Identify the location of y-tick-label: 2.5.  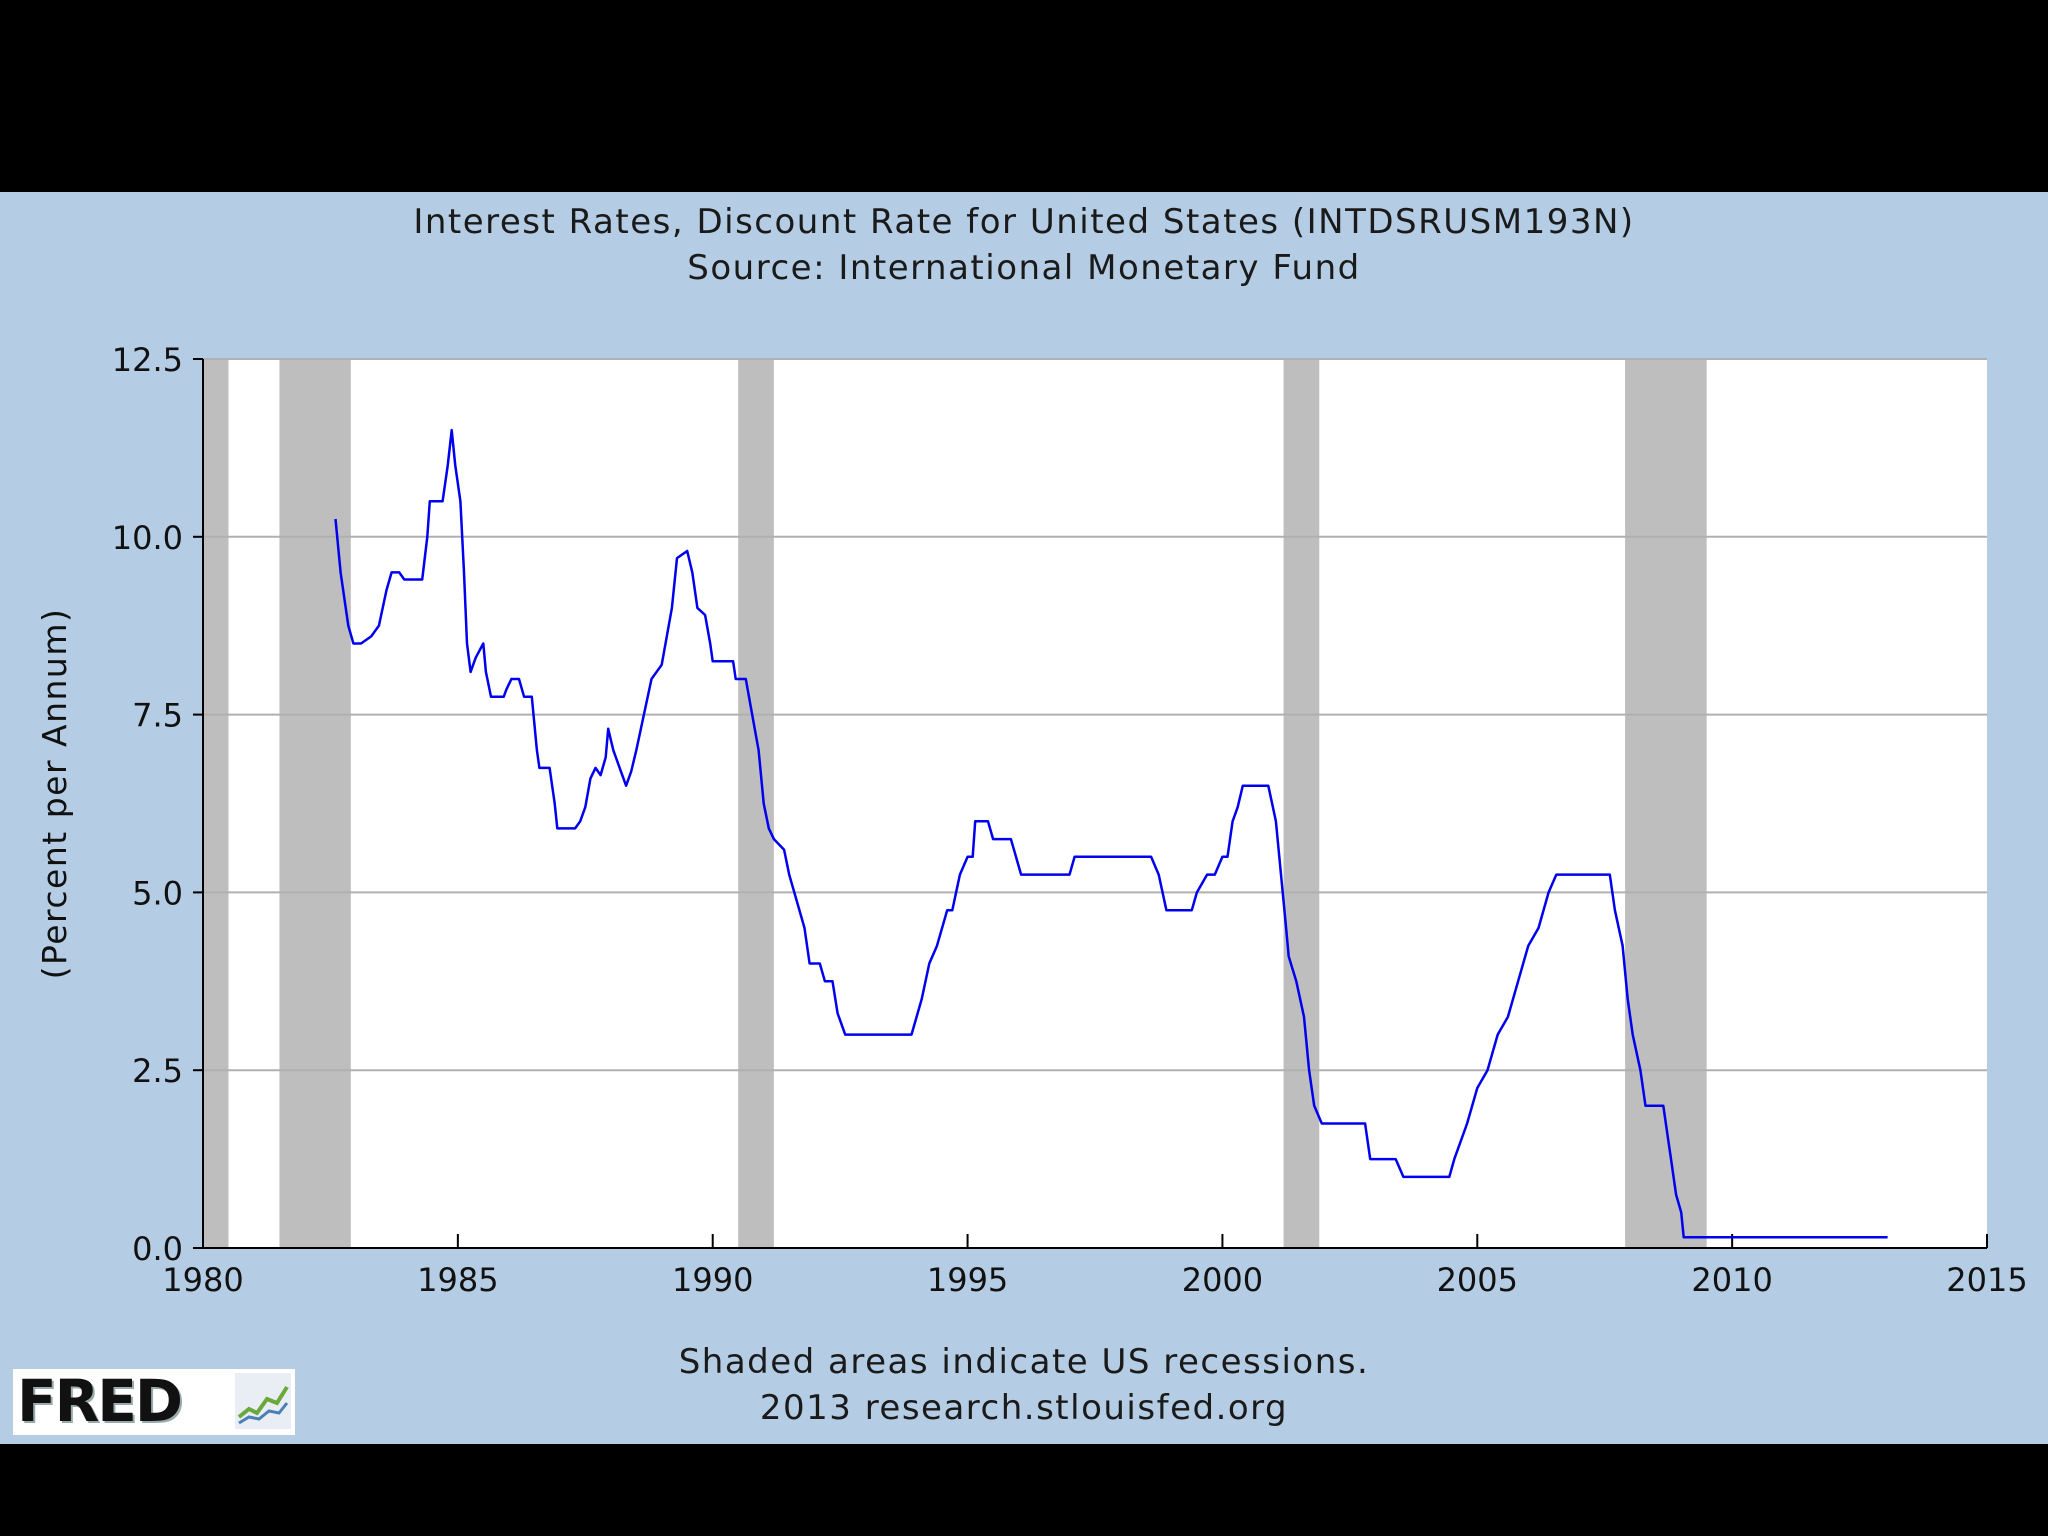
(157, 1071).